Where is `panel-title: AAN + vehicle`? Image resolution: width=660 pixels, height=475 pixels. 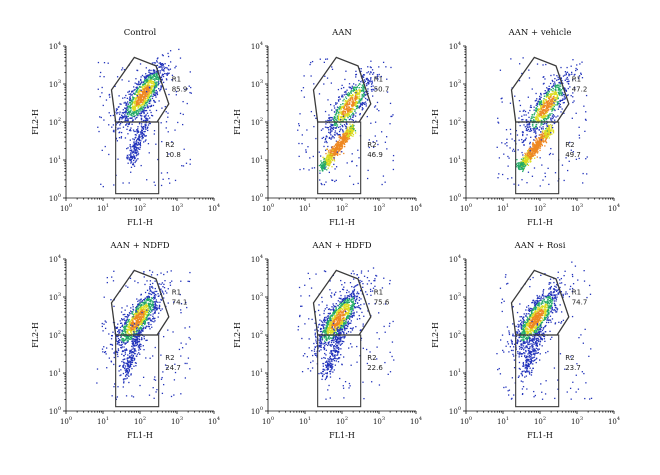
panel-title: AAN + vehicle is located at coordinates (540, 33).